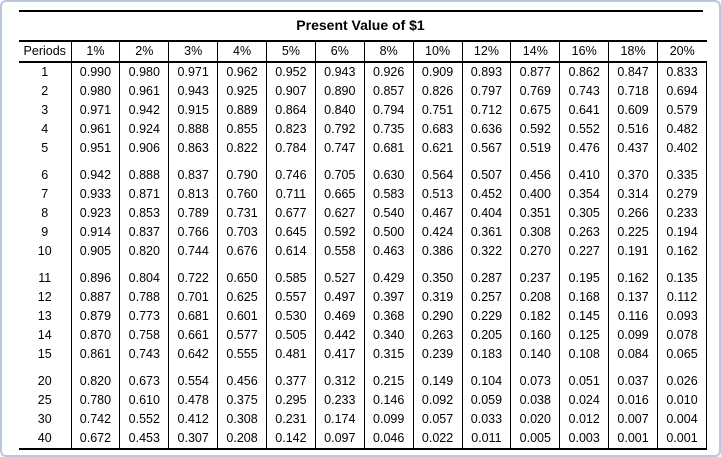 The width and height of the screenshot is (721, 457). I want to click on period-cell: 12, so click(44, 297).